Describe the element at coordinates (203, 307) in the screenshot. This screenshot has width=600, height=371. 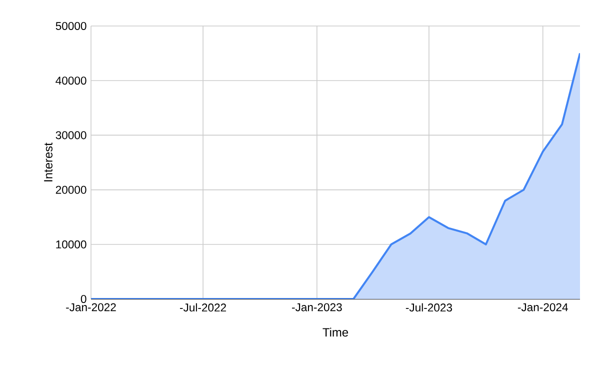
I see `x-tick-label: -Jul-2022` at that location.